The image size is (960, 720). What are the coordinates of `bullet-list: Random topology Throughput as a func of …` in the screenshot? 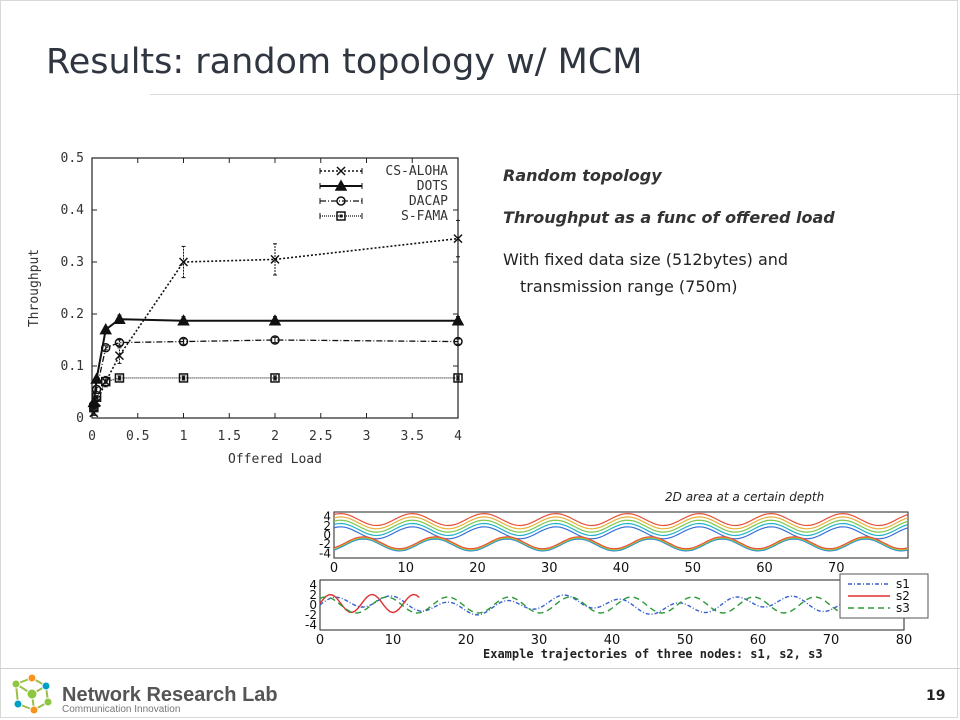 It's located at (723, 242).